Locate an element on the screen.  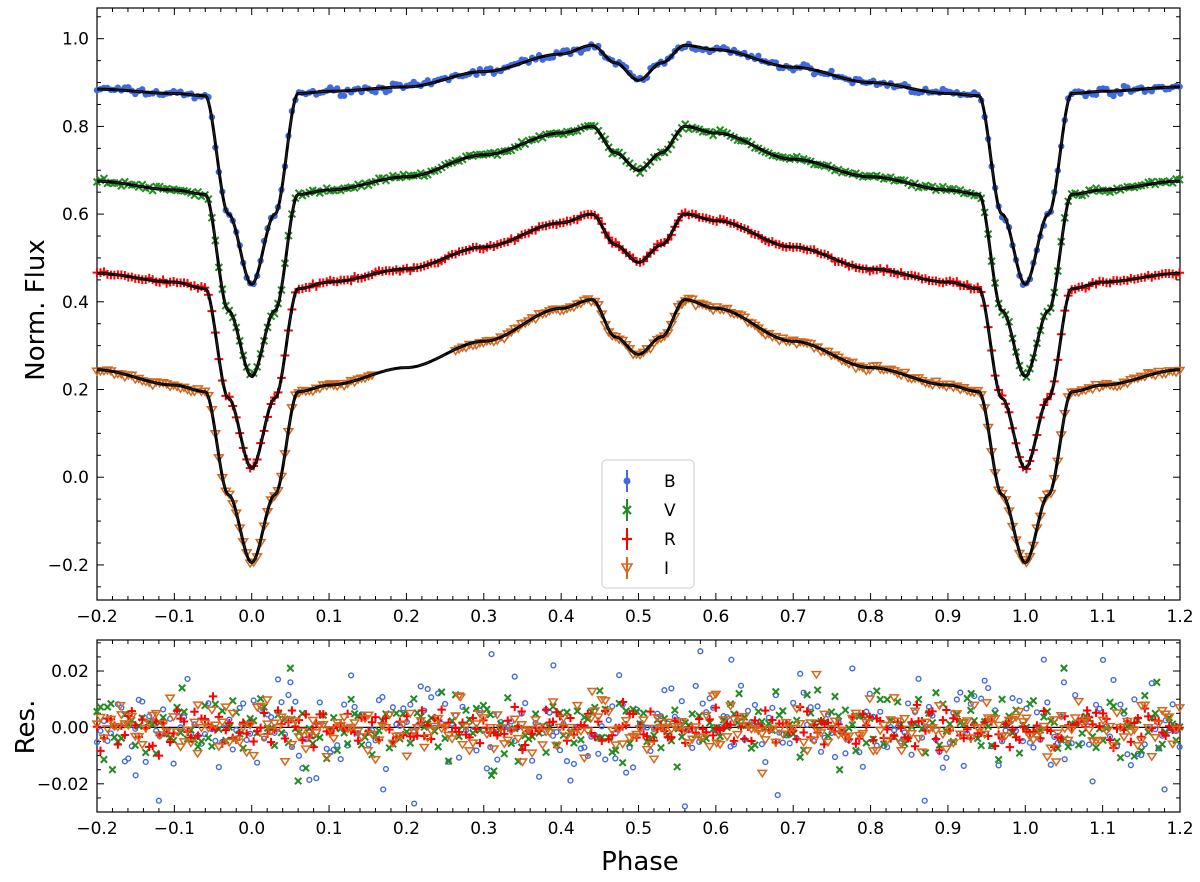
y-axis-label-flux: Norm. Flux is located at coordinates (36, 310).